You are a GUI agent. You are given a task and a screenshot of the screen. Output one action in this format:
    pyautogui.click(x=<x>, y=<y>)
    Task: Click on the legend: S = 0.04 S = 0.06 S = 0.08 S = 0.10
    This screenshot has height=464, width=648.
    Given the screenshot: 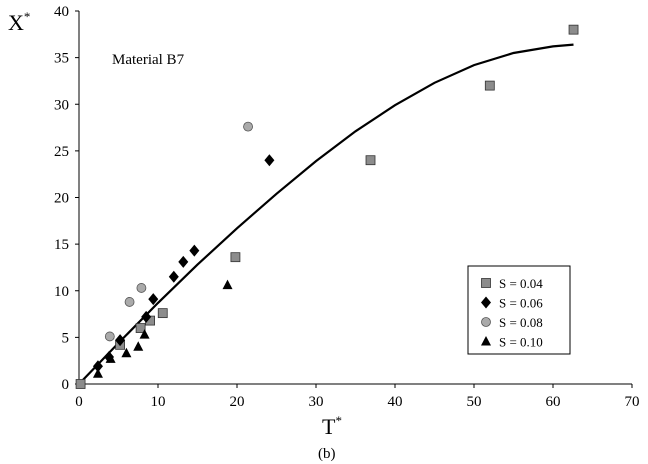 What is the action you would take?
    pyautogui.click(x=519, y=310)
    